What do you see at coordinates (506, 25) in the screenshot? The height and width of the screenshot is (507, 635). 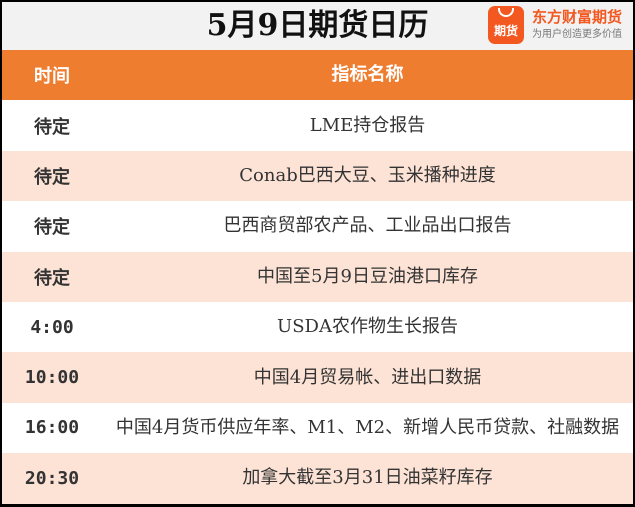 I see `logo-icon: 期货` at bounding box center [506, 25].